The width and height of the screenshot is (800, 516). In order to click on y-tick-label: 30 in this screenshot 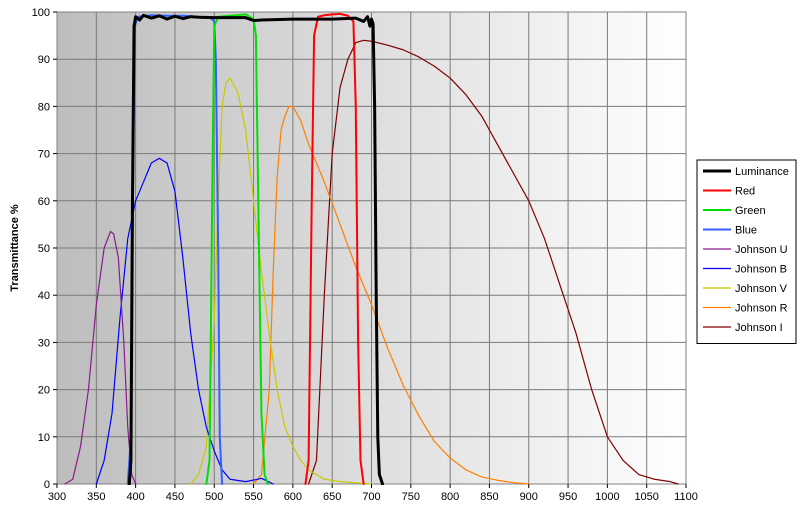, I will do `click(44, 343)`.